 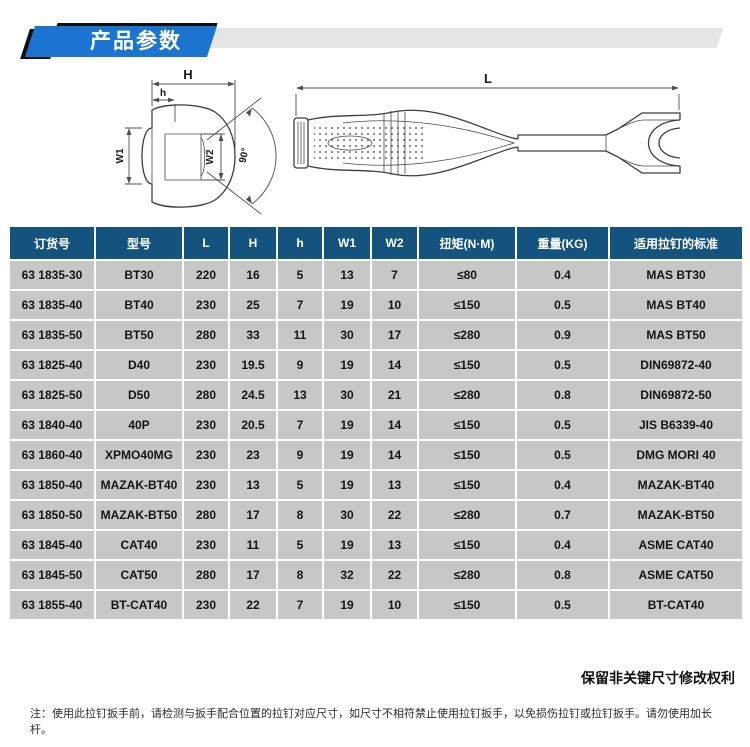 What do you see at coordinates (52, 425) in the screenshot?
I see `table-cell: 63 1840-40` at bounding box center [52, 425].